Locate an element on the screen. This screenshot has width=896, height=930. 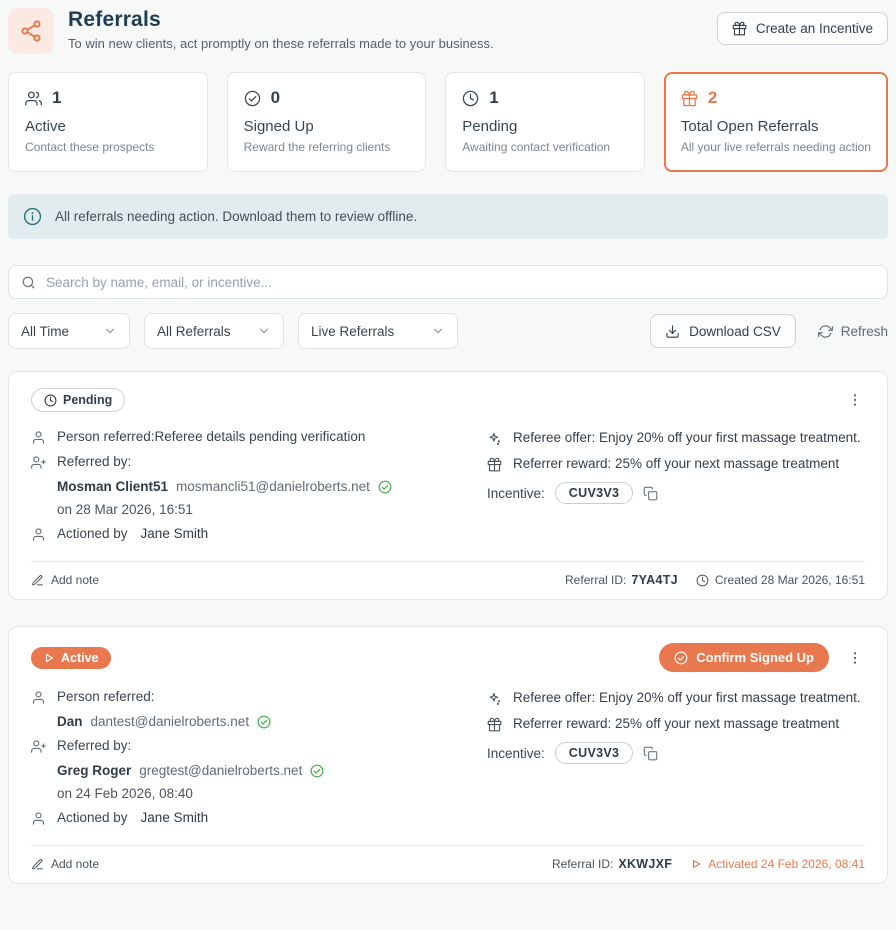
stat-value: 2 is located at coordinates (712, 97).